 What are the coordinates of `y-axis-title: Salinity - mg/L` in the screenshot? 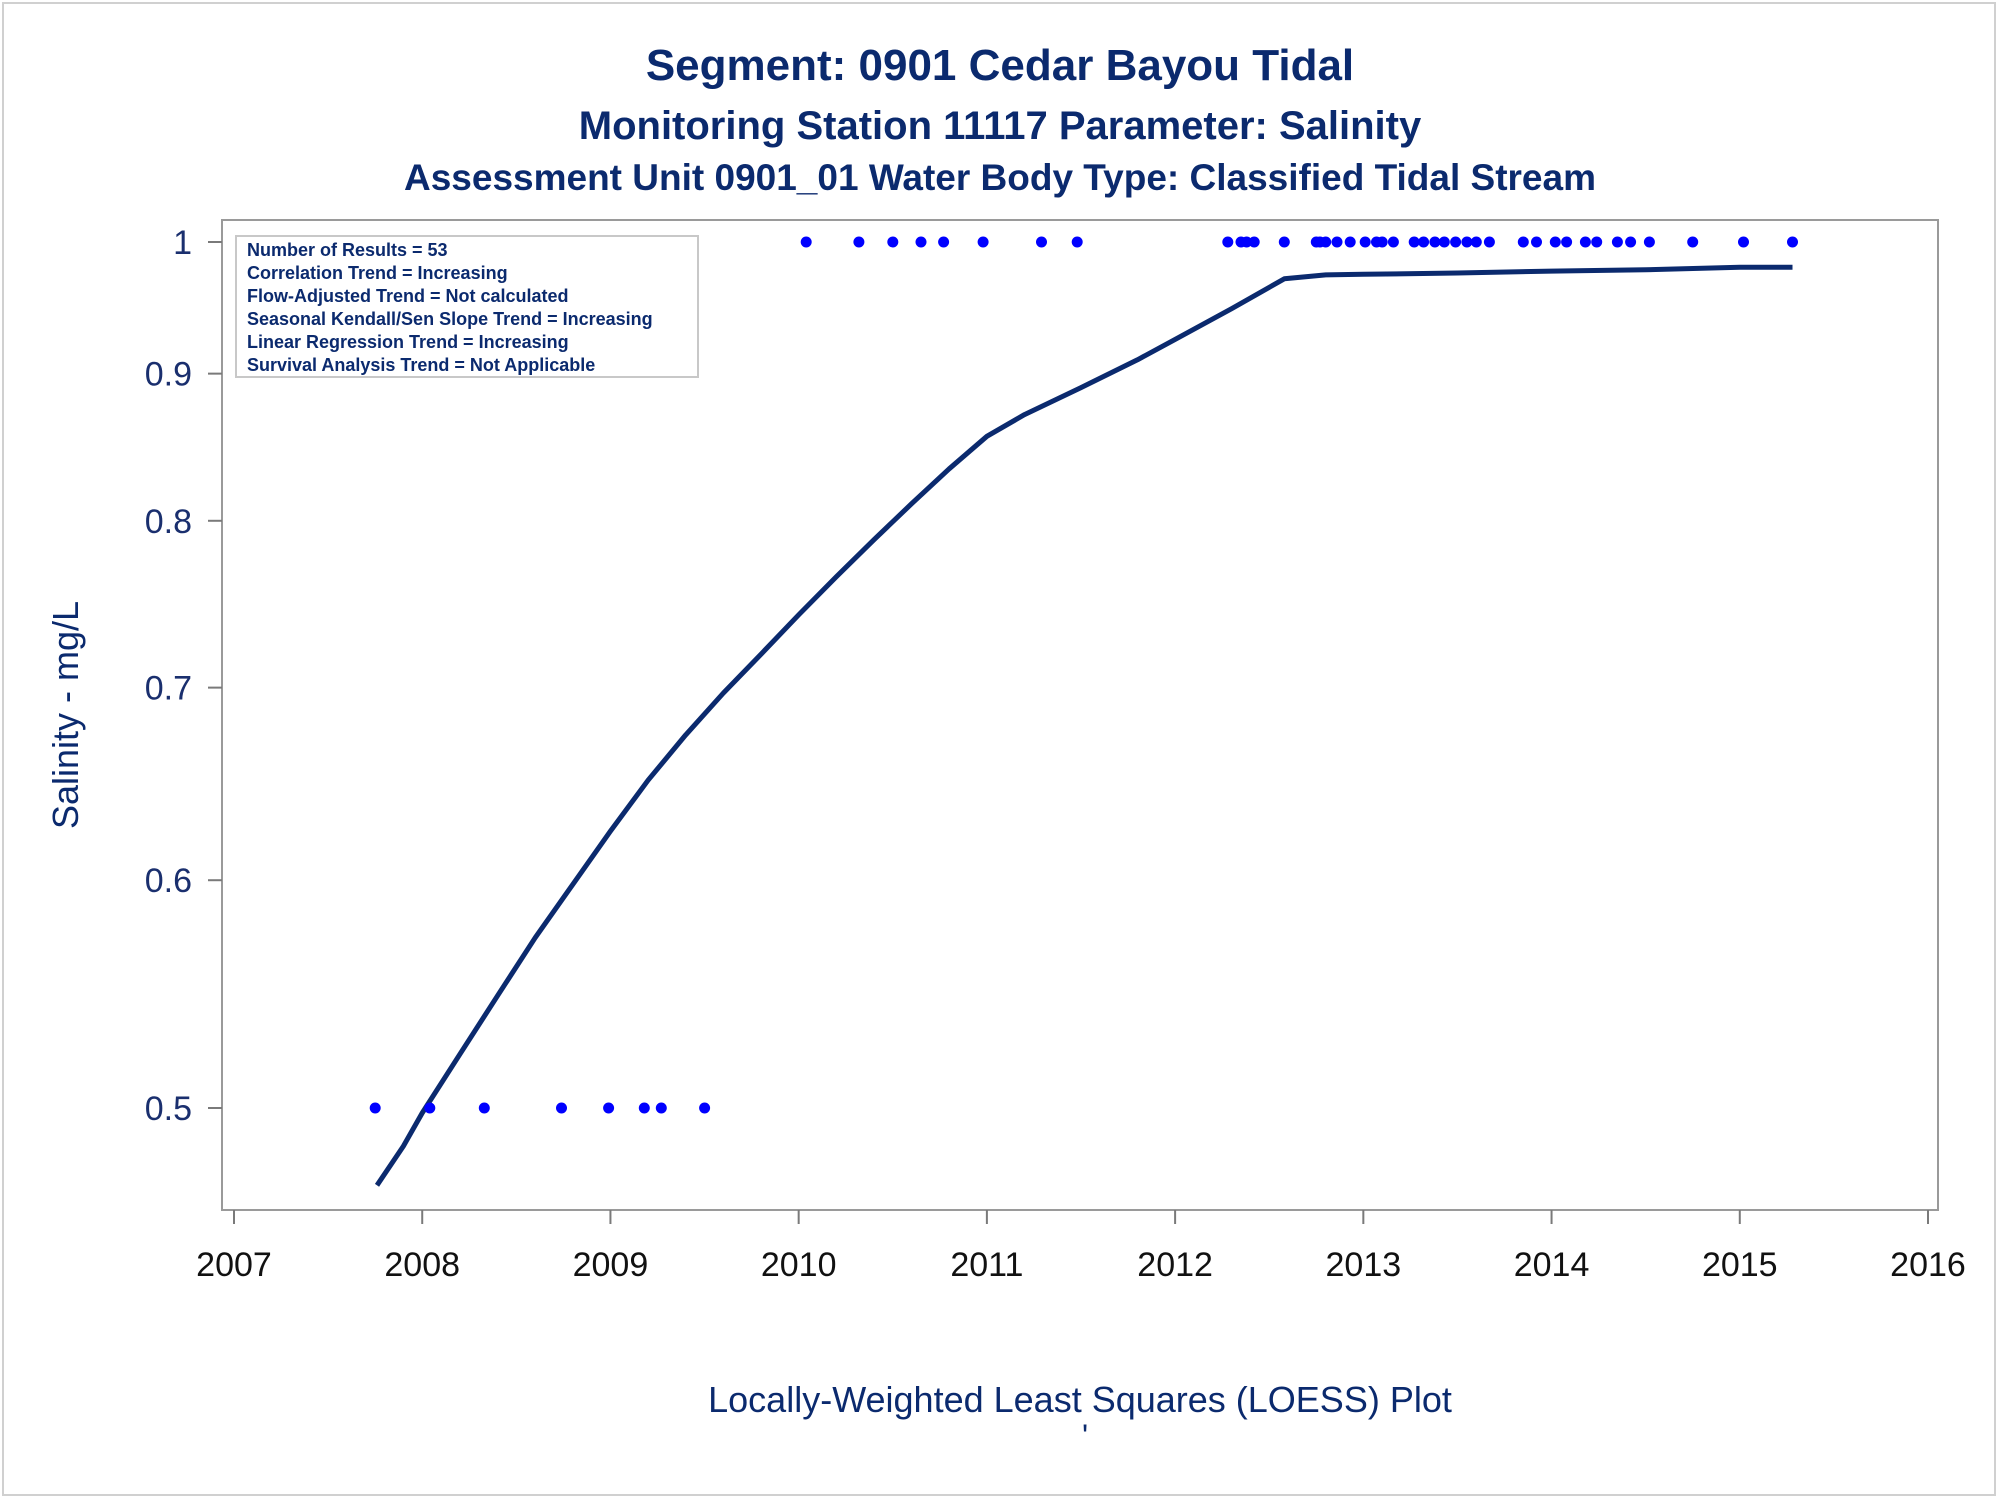 It's located at (65, 715).